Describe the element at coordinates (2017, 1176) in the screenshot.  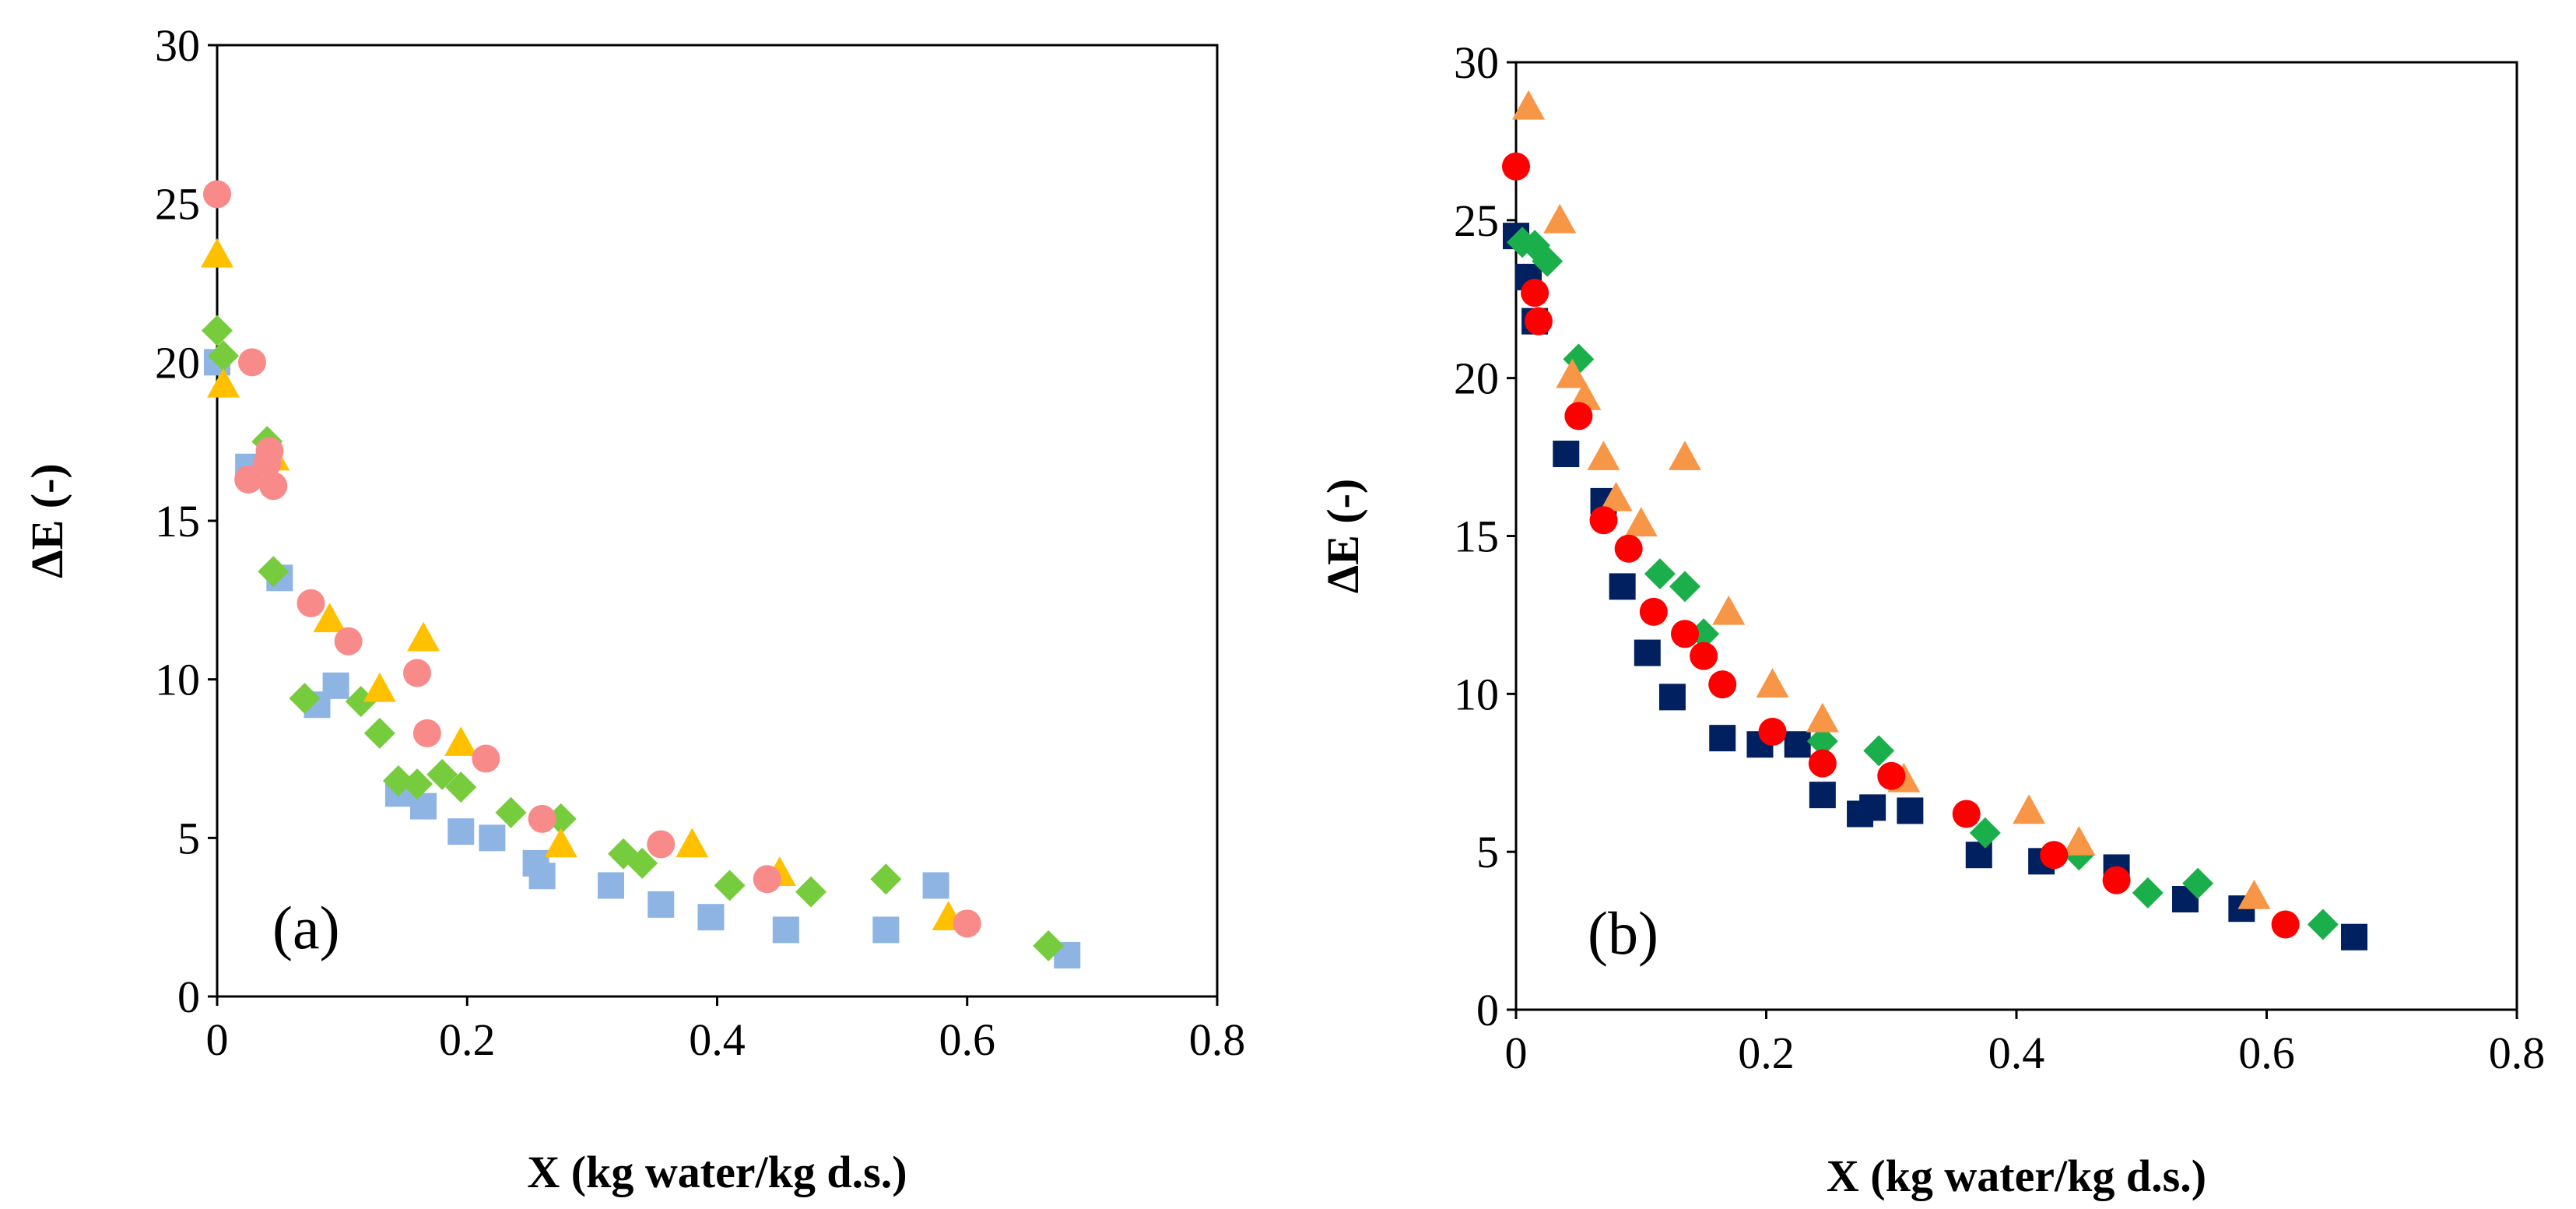
I see `x-axis-title: X (kg water/kg d.s.)` at that location.